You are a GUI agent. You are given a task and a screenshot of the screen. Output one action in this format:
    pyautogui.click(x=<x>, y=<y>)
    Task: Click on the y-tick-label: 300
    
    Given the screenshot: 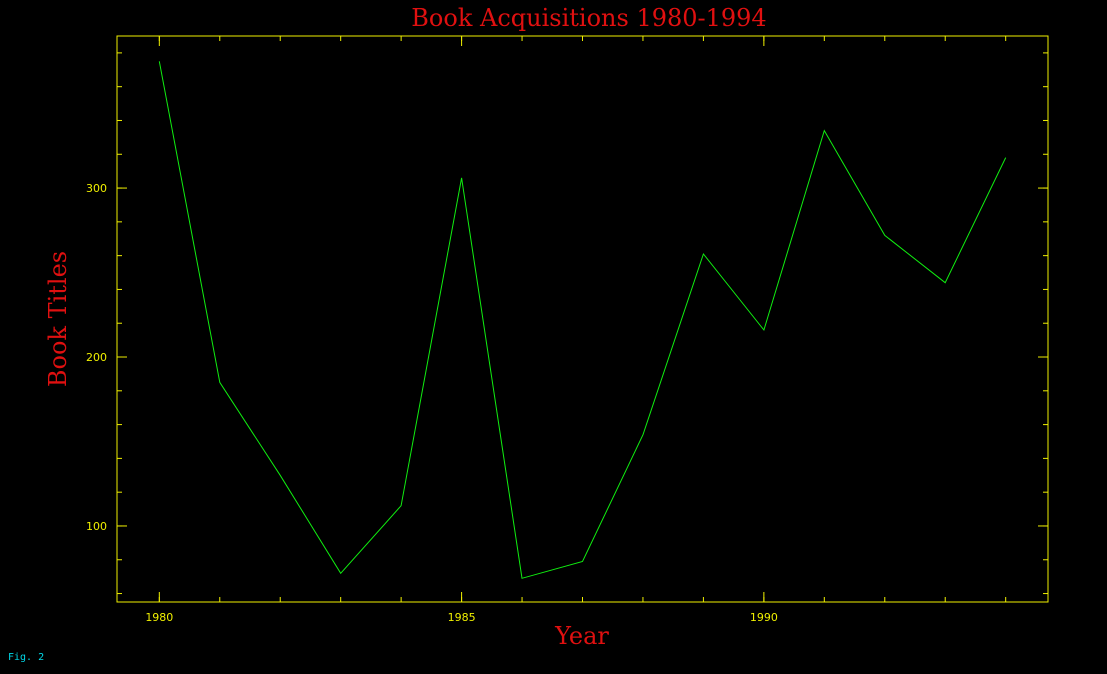 What is the action you would take?
    pyautogui.click(x=96, y=188)
    